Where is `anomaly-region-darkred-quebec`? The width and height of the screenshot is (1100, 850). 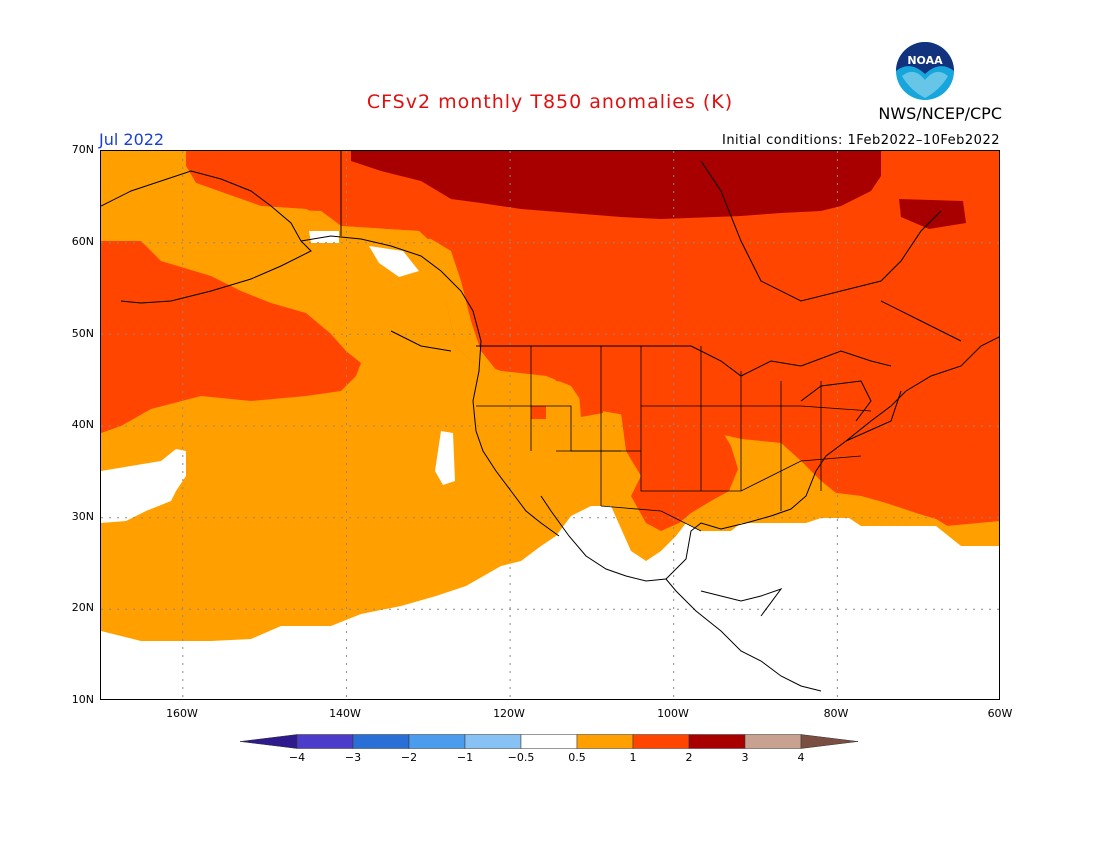 anomaly-region-darkred-quebec is located at coordinates (932, 214).